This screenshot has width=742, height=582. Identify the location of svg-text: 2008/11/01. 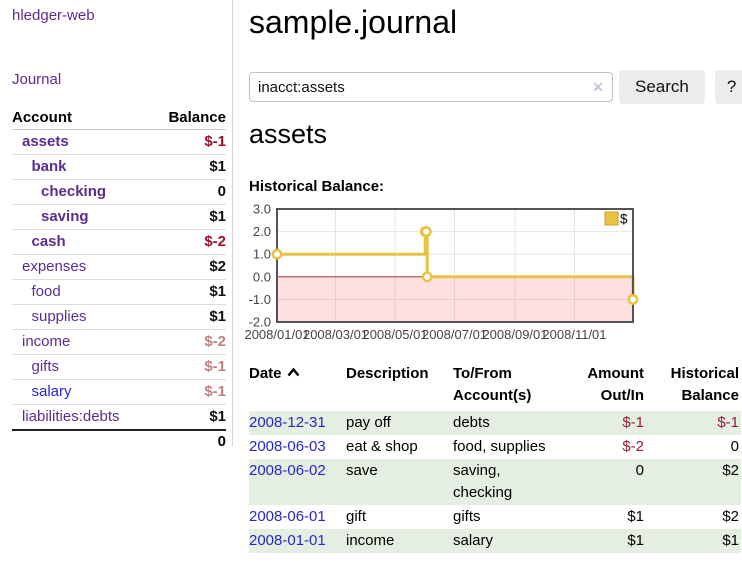
(574, 334).